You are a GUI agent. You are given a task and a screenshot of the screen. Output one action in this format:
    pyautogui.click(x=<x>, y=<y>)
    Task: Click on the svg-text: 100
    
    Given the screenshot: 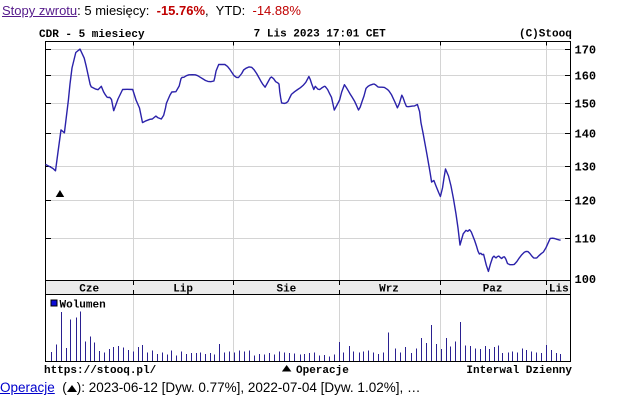 What is the action you would take?
    pyautogui.click(x=586, y=280)
    